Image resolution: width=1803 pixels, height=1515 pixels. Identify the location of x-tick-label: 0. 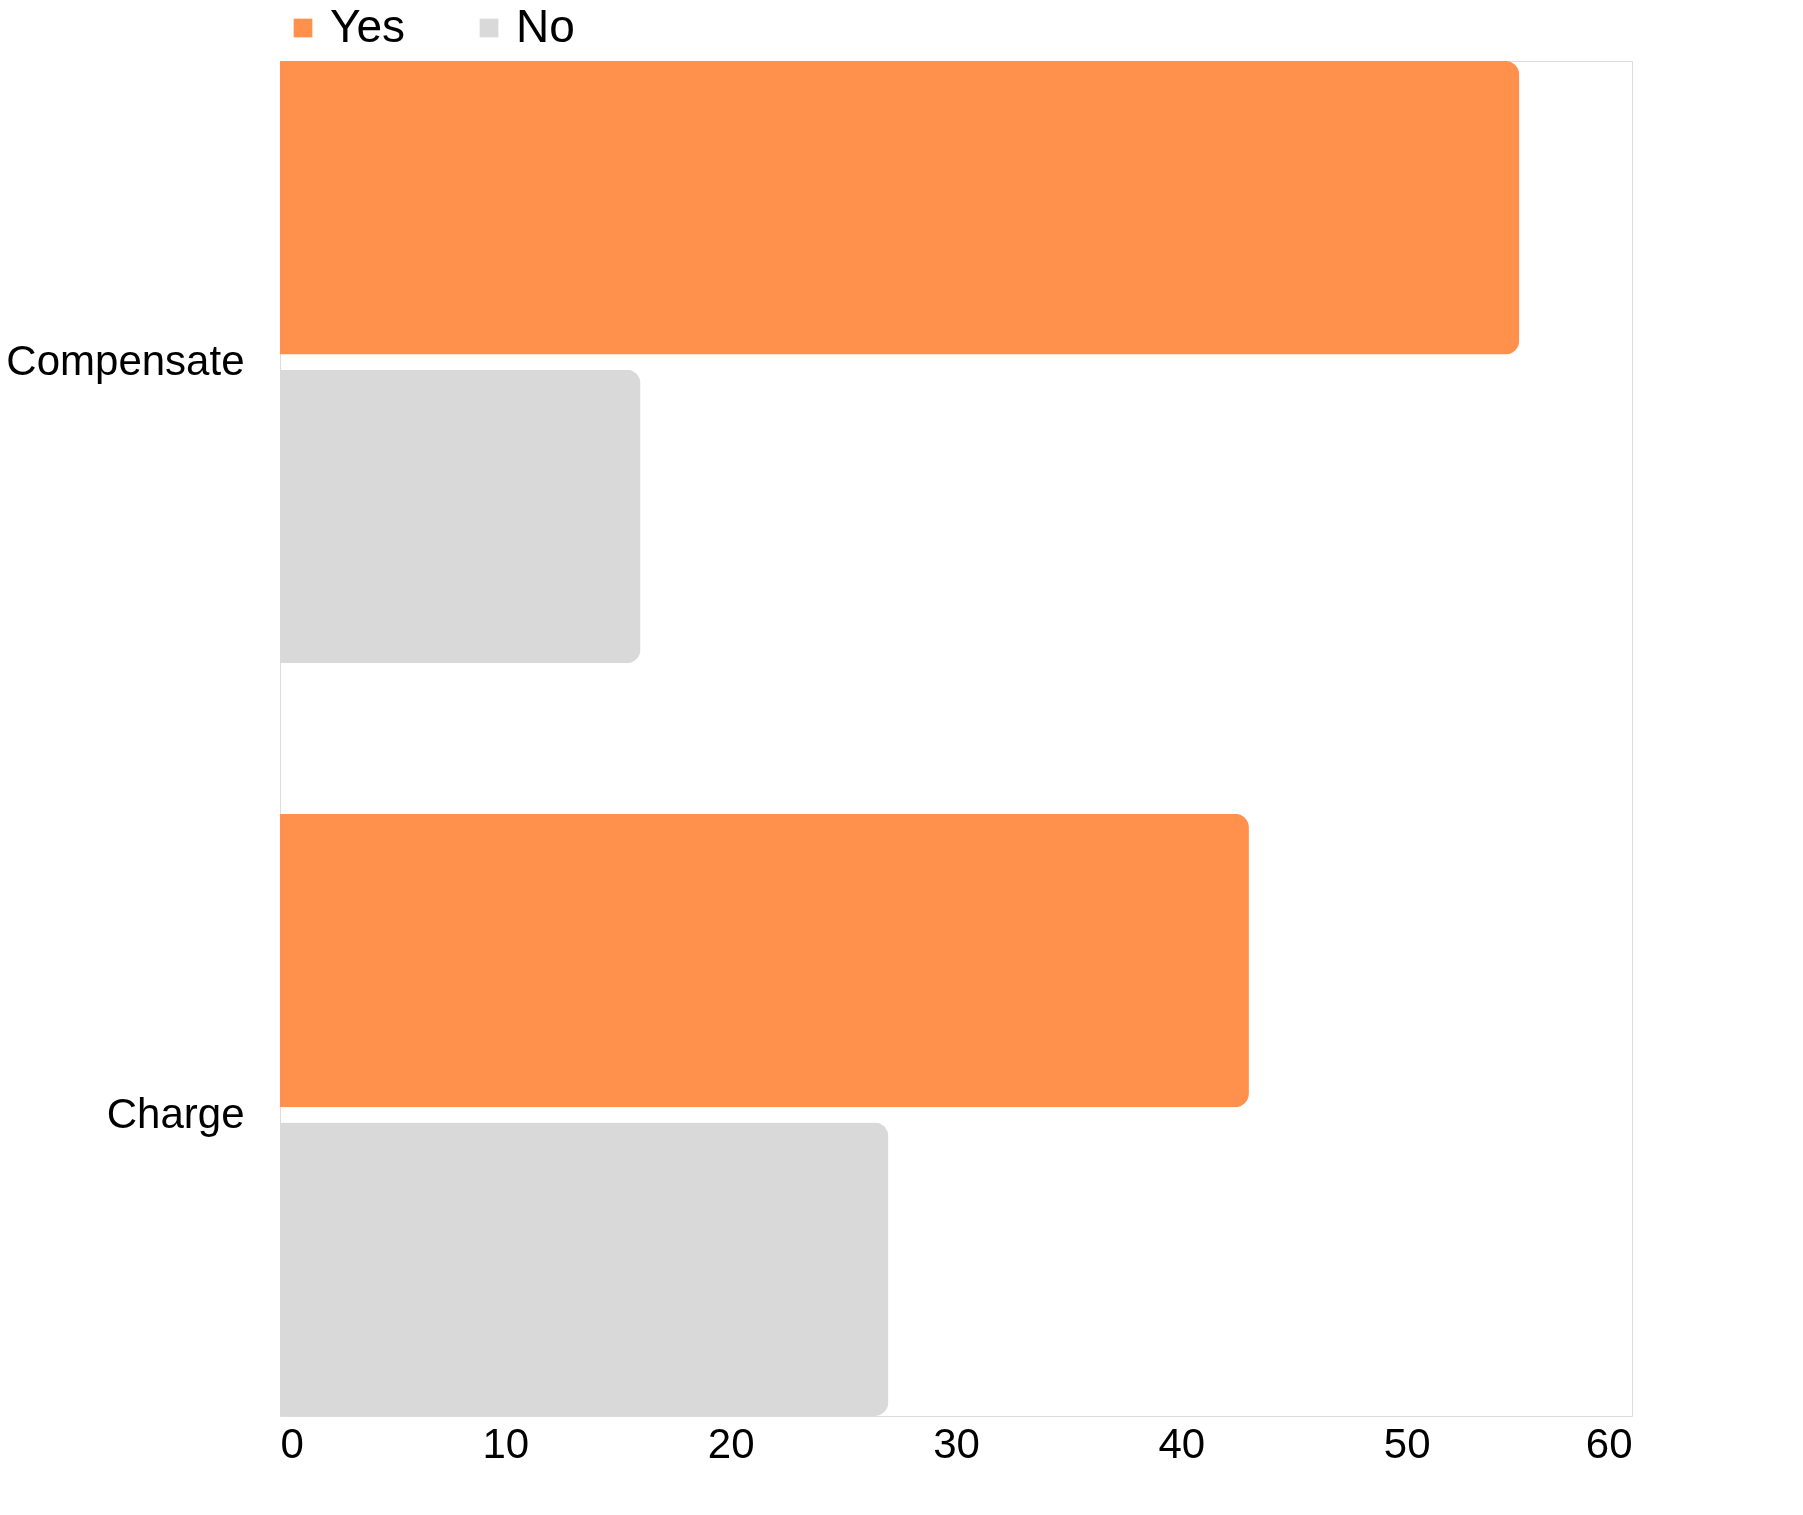
(292, 1443).